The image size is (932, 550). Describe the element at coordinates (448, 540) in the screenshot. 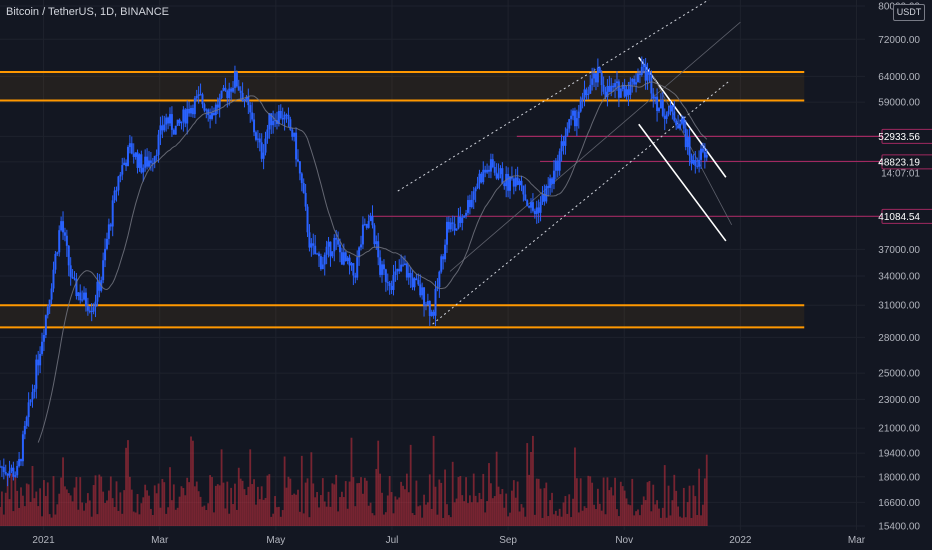

I see `time-axis: 2021 Mar May Jul Sep Nov 2022 Mar` at that location.